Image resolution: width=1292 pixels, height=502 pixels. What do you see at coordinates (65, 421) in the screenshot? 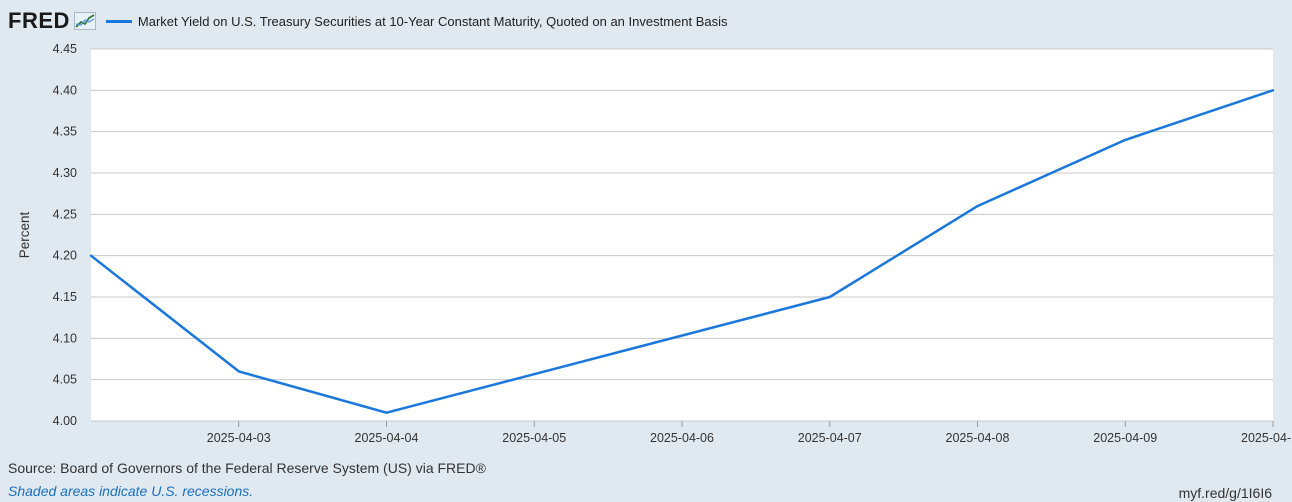
I see `y-tick-label: 4.00` at bounding box center [65, 421].